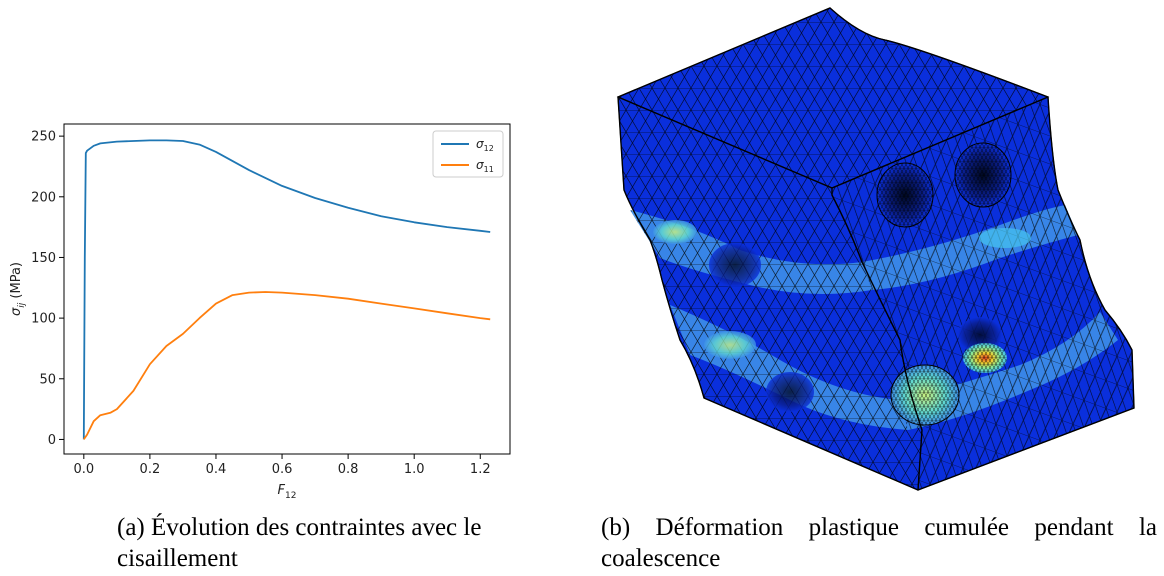  I want to click on x-axis-label: F12, so click(287, 492).